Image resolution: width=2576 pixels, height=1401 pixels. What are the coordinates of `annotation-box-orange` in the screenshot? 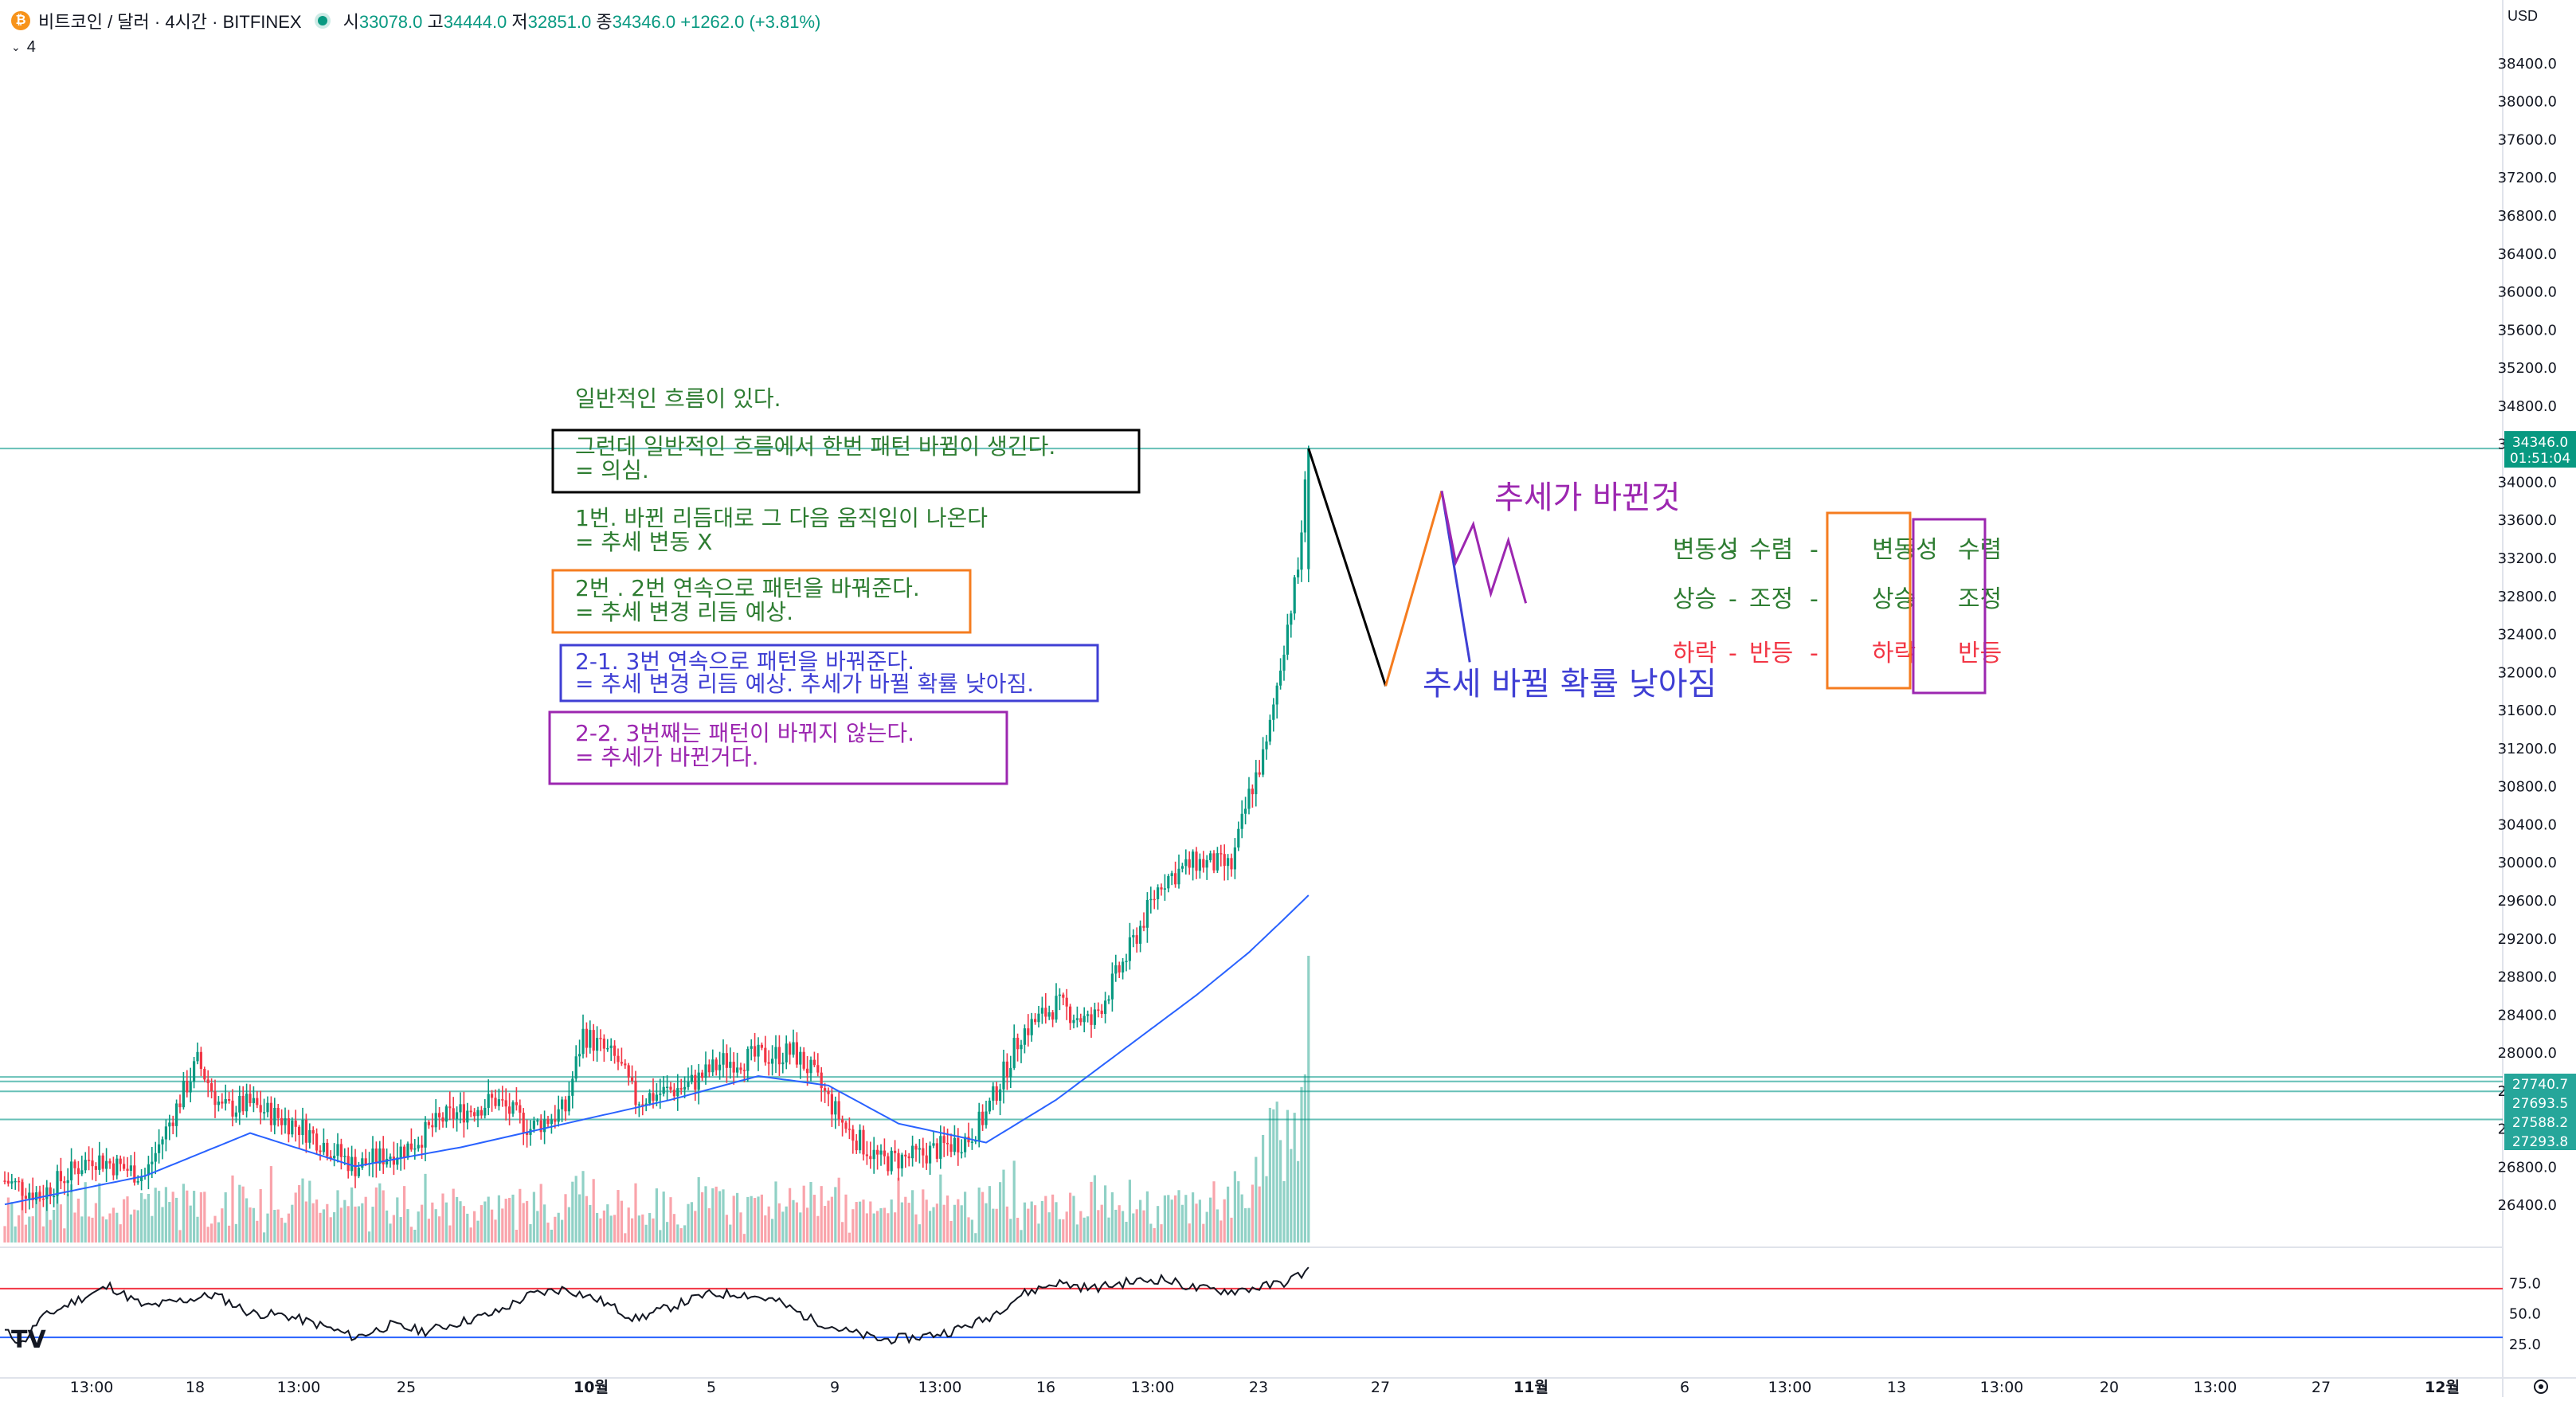 It's located at (761, 601).